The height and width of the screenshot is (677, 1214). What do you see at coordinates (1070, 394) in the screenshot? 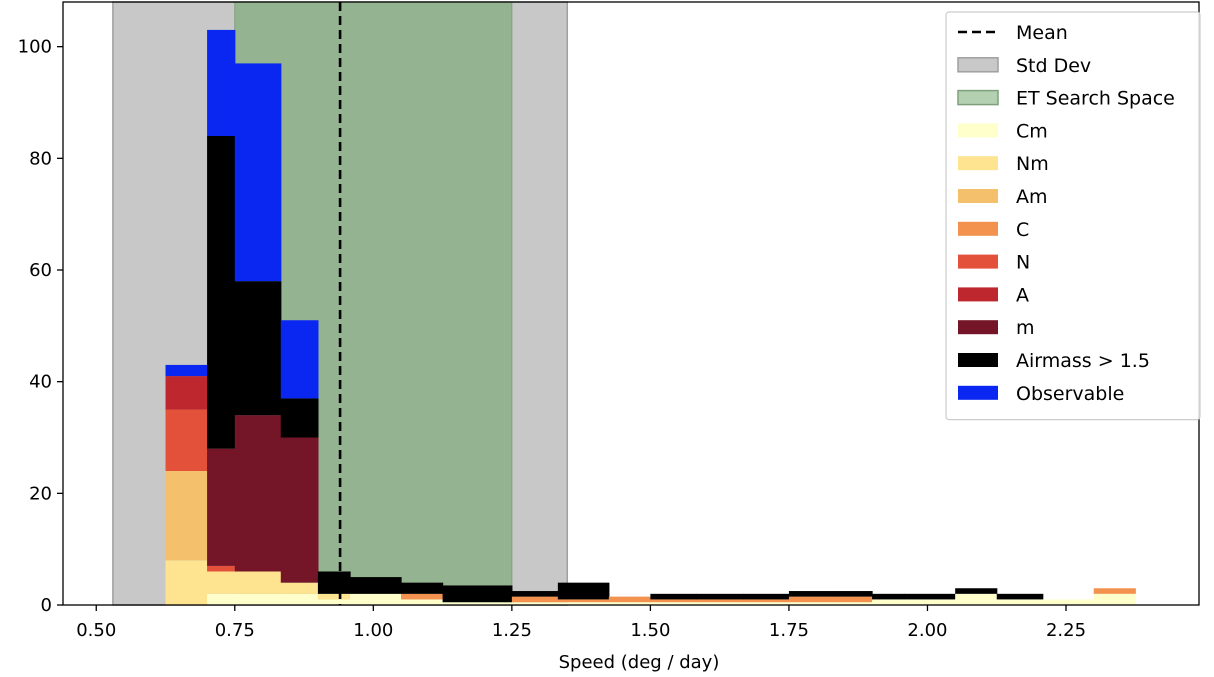
I see `legend-label-observable: Observable` at bounding box center [1070, 394].